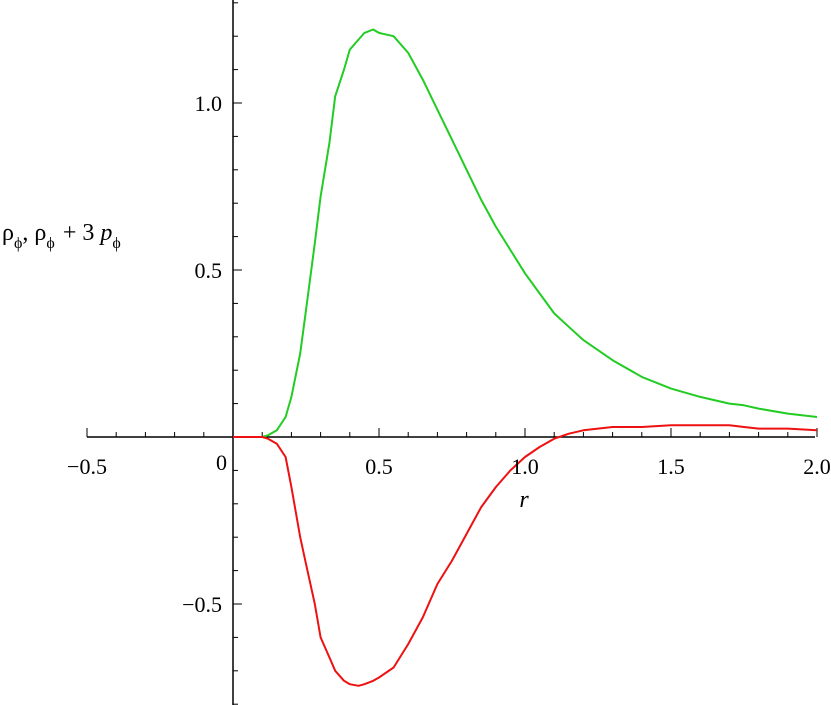 The image size is (831, 705). What do you see at coordinates (79, 233) in the screenshot?
I see `y-label-plus: + 3` at bounding box center [79, 233].